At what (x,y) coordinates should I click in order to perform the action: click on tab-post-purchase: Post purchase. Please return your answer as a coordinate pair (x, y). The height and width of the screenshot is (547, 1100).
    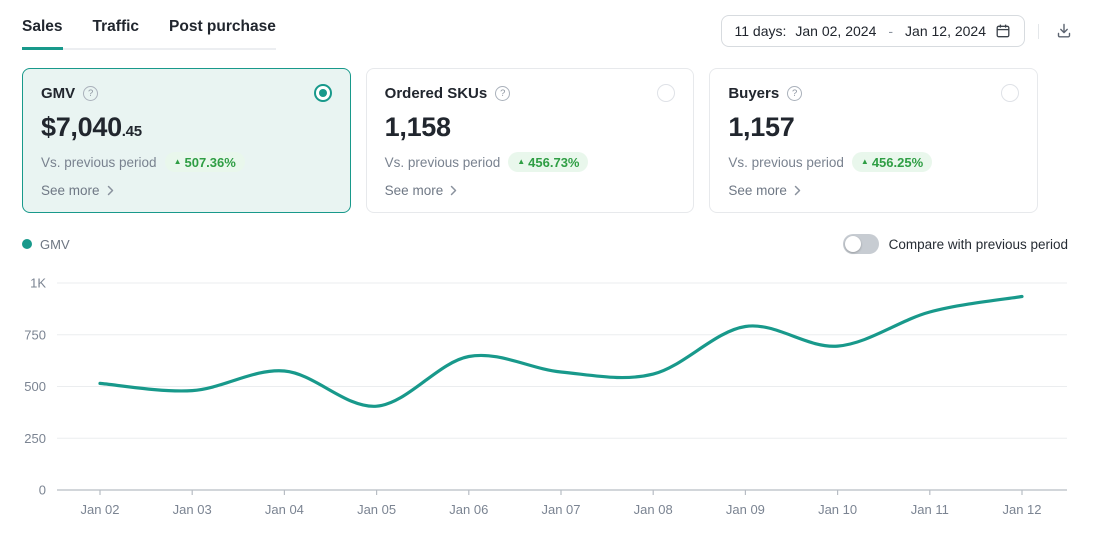
    Looking at the image, I should click on (222, 26).